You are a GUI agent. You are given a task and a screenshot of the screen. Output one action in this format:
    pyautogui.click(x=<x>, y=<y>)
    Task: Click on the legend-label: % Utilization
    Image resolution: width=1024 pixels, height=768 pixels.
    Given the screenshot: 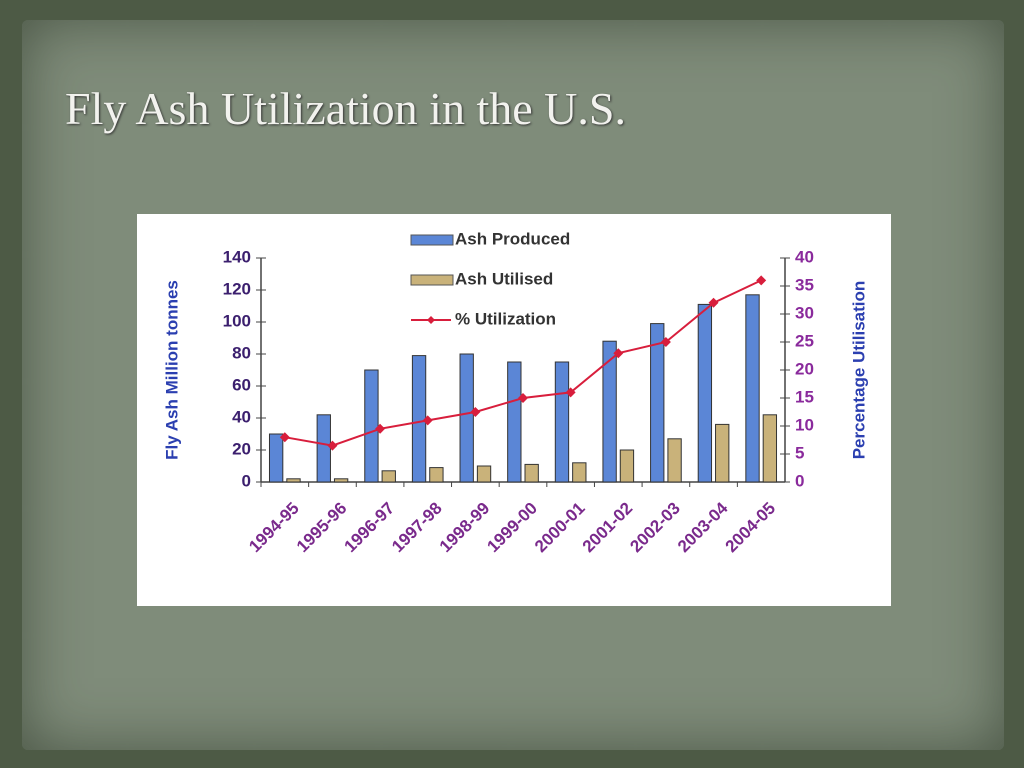 What is the action you would take?
    pyautogui.click(x=505, y=318)
    